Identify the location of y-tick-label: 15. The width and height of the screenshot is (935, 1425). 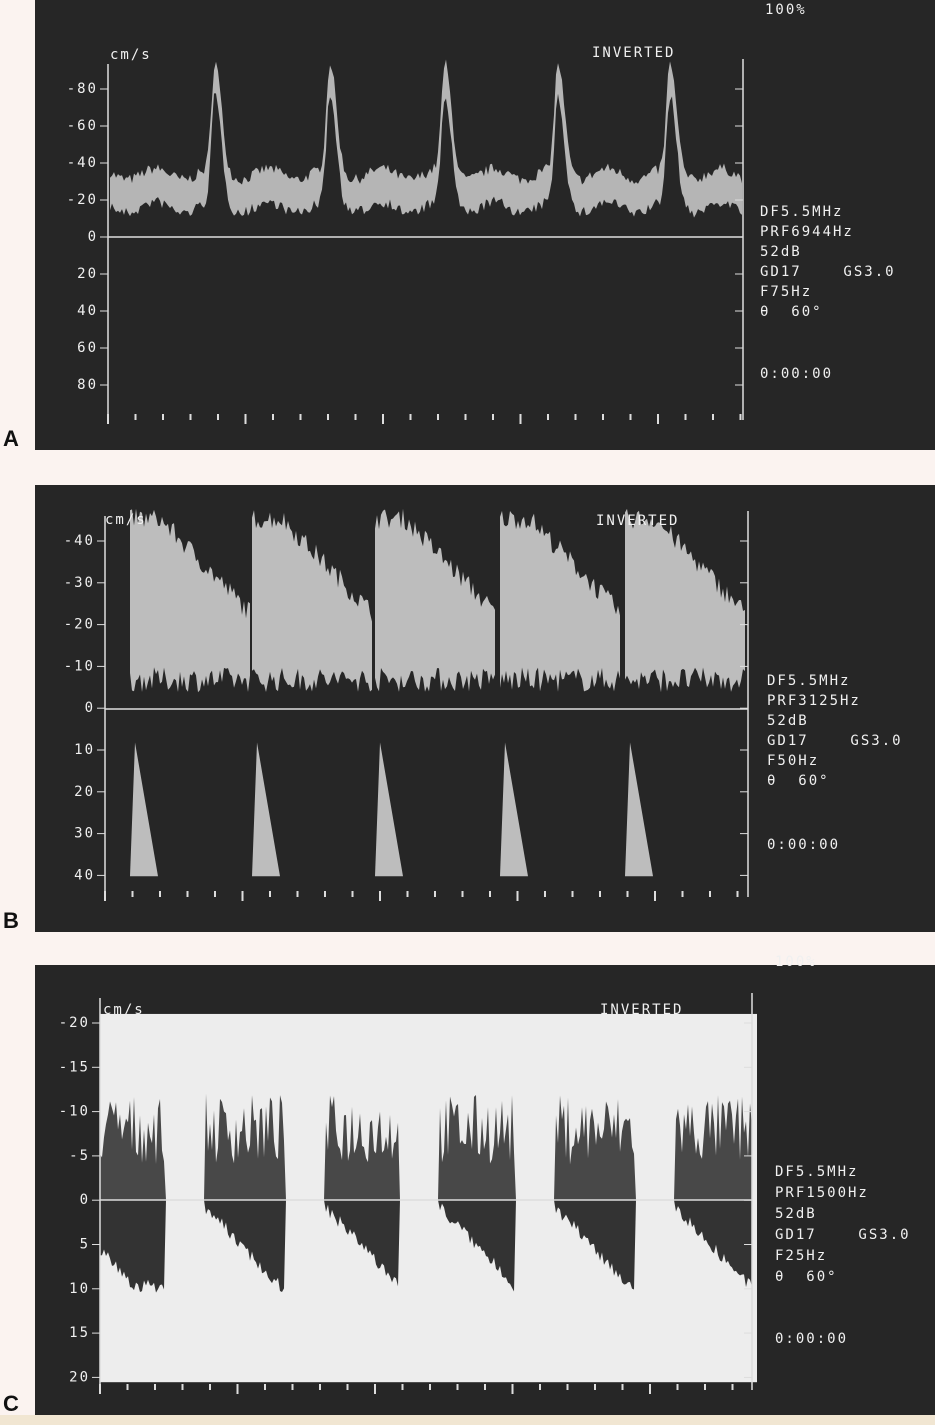
(79, 1333).